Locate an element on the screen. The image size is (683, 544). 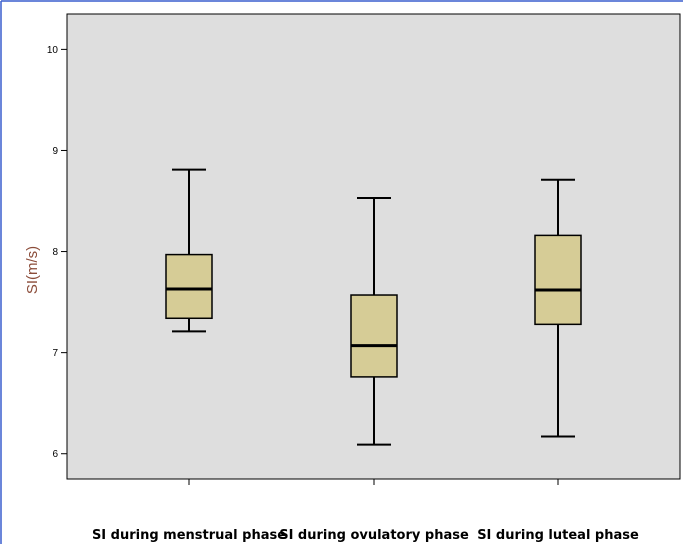
x-category-label: SI during menstrual phase is located at coordinates (189, 535).